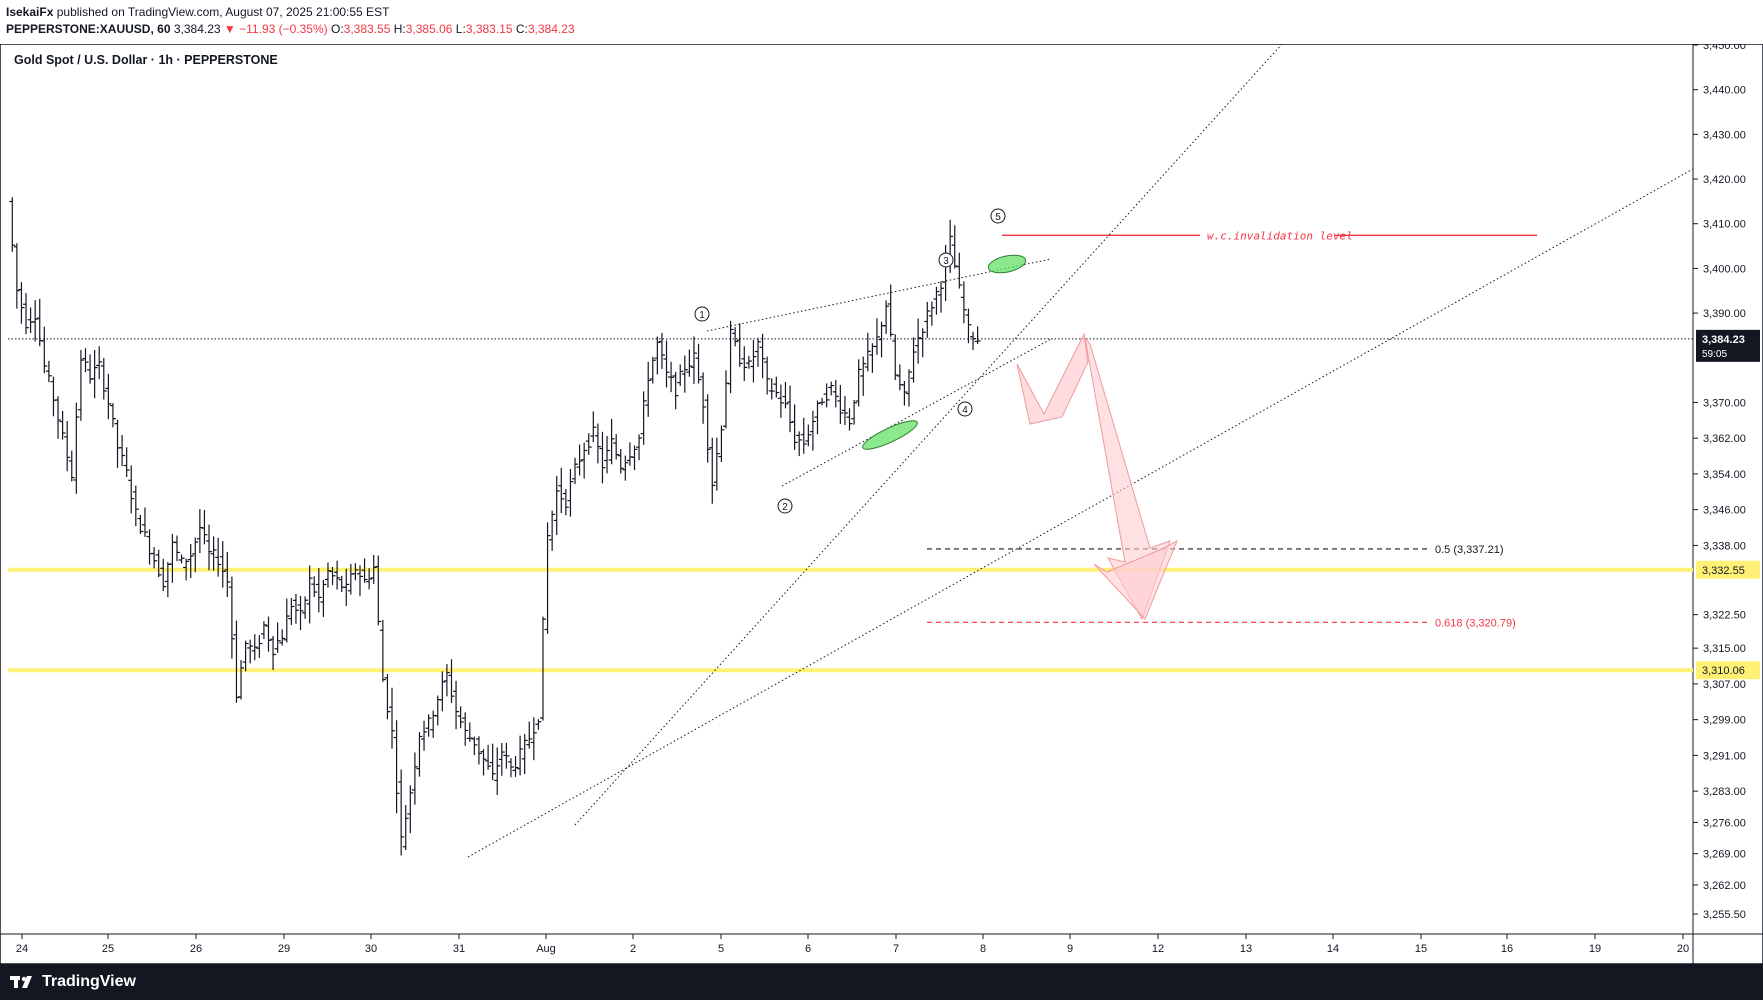  What do you see at coordinates (1683, 949) in the screenshot?
I see `x-tick-label: 20` at bounding box center [1683, 949].